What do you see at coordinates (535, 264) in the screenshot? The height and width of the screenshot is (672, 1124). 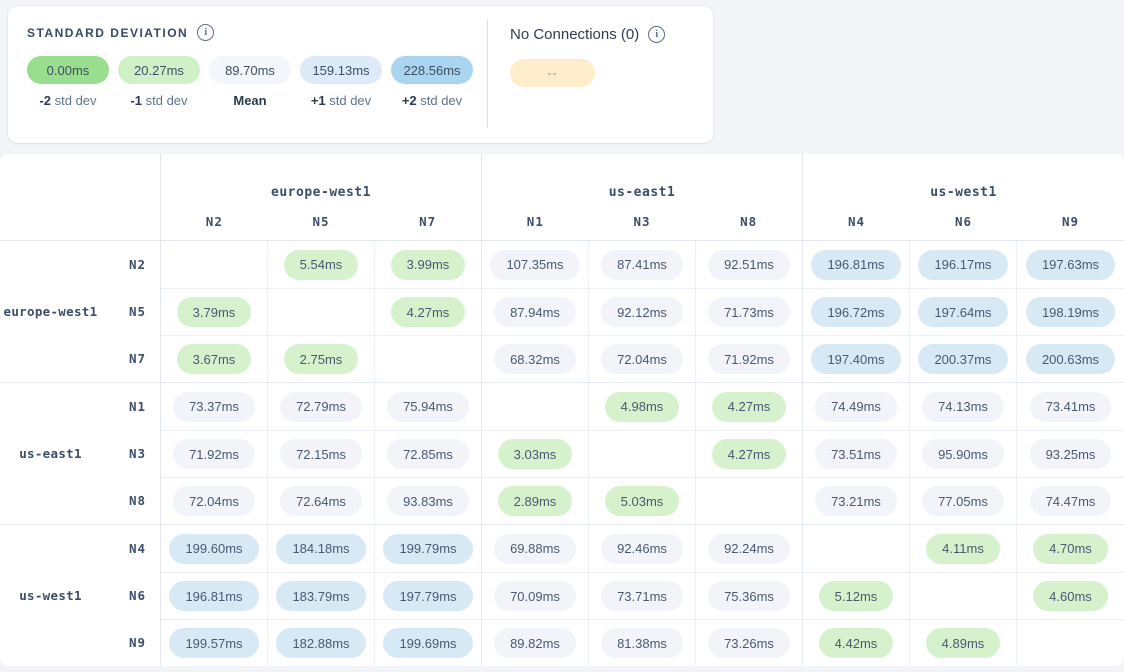 I see `latency-cell: 107.35ms` at bounding box center [535, 264].